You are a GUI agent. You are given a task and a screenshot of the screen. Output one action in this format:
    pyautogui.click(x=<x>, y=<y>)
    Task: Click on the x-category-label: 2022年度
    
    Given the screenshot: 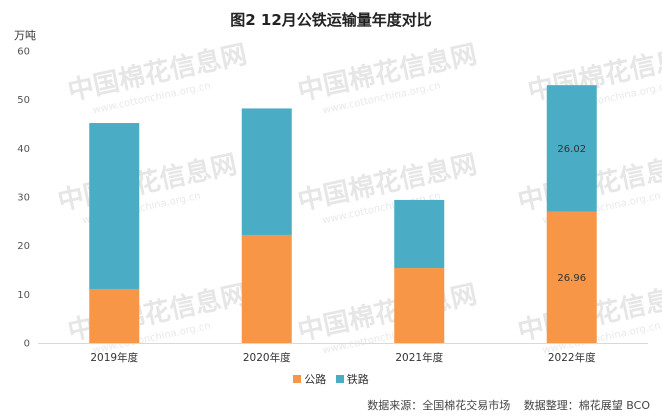 What is the action you would take?
    pyautogui.click(x=572, y=357)
    